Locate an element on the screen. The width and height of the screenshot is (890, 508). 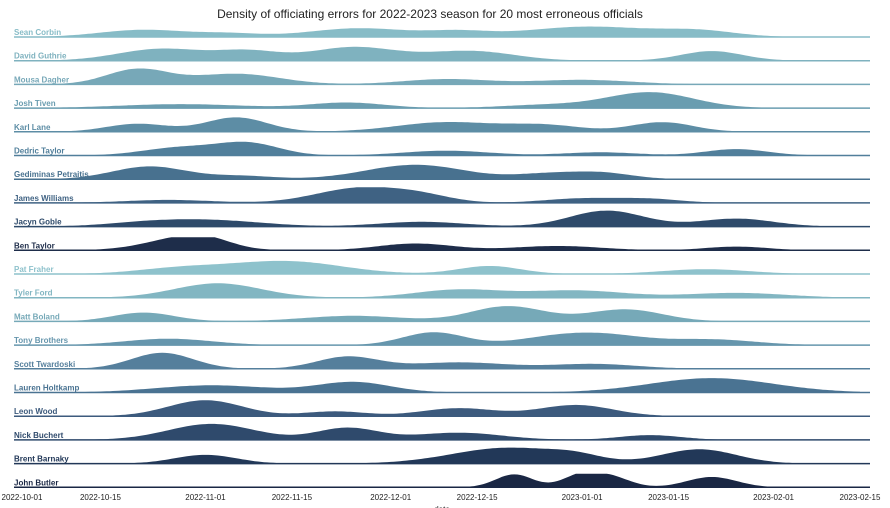
series-label: Josh Tiven is located at coordinates (35, 103).